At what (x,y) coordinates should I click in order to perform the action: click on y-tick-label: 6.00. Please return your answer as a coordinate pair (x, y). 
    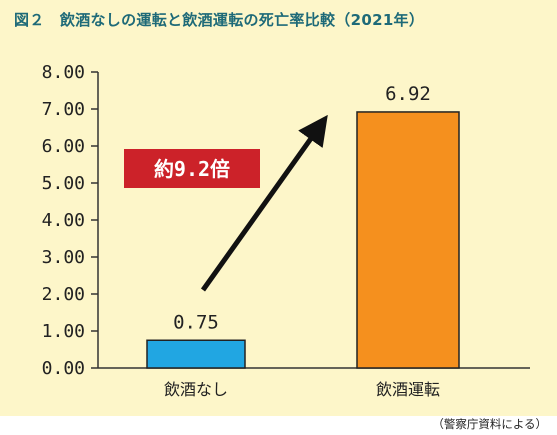
    Looking at the image, I should click on (63, 146).